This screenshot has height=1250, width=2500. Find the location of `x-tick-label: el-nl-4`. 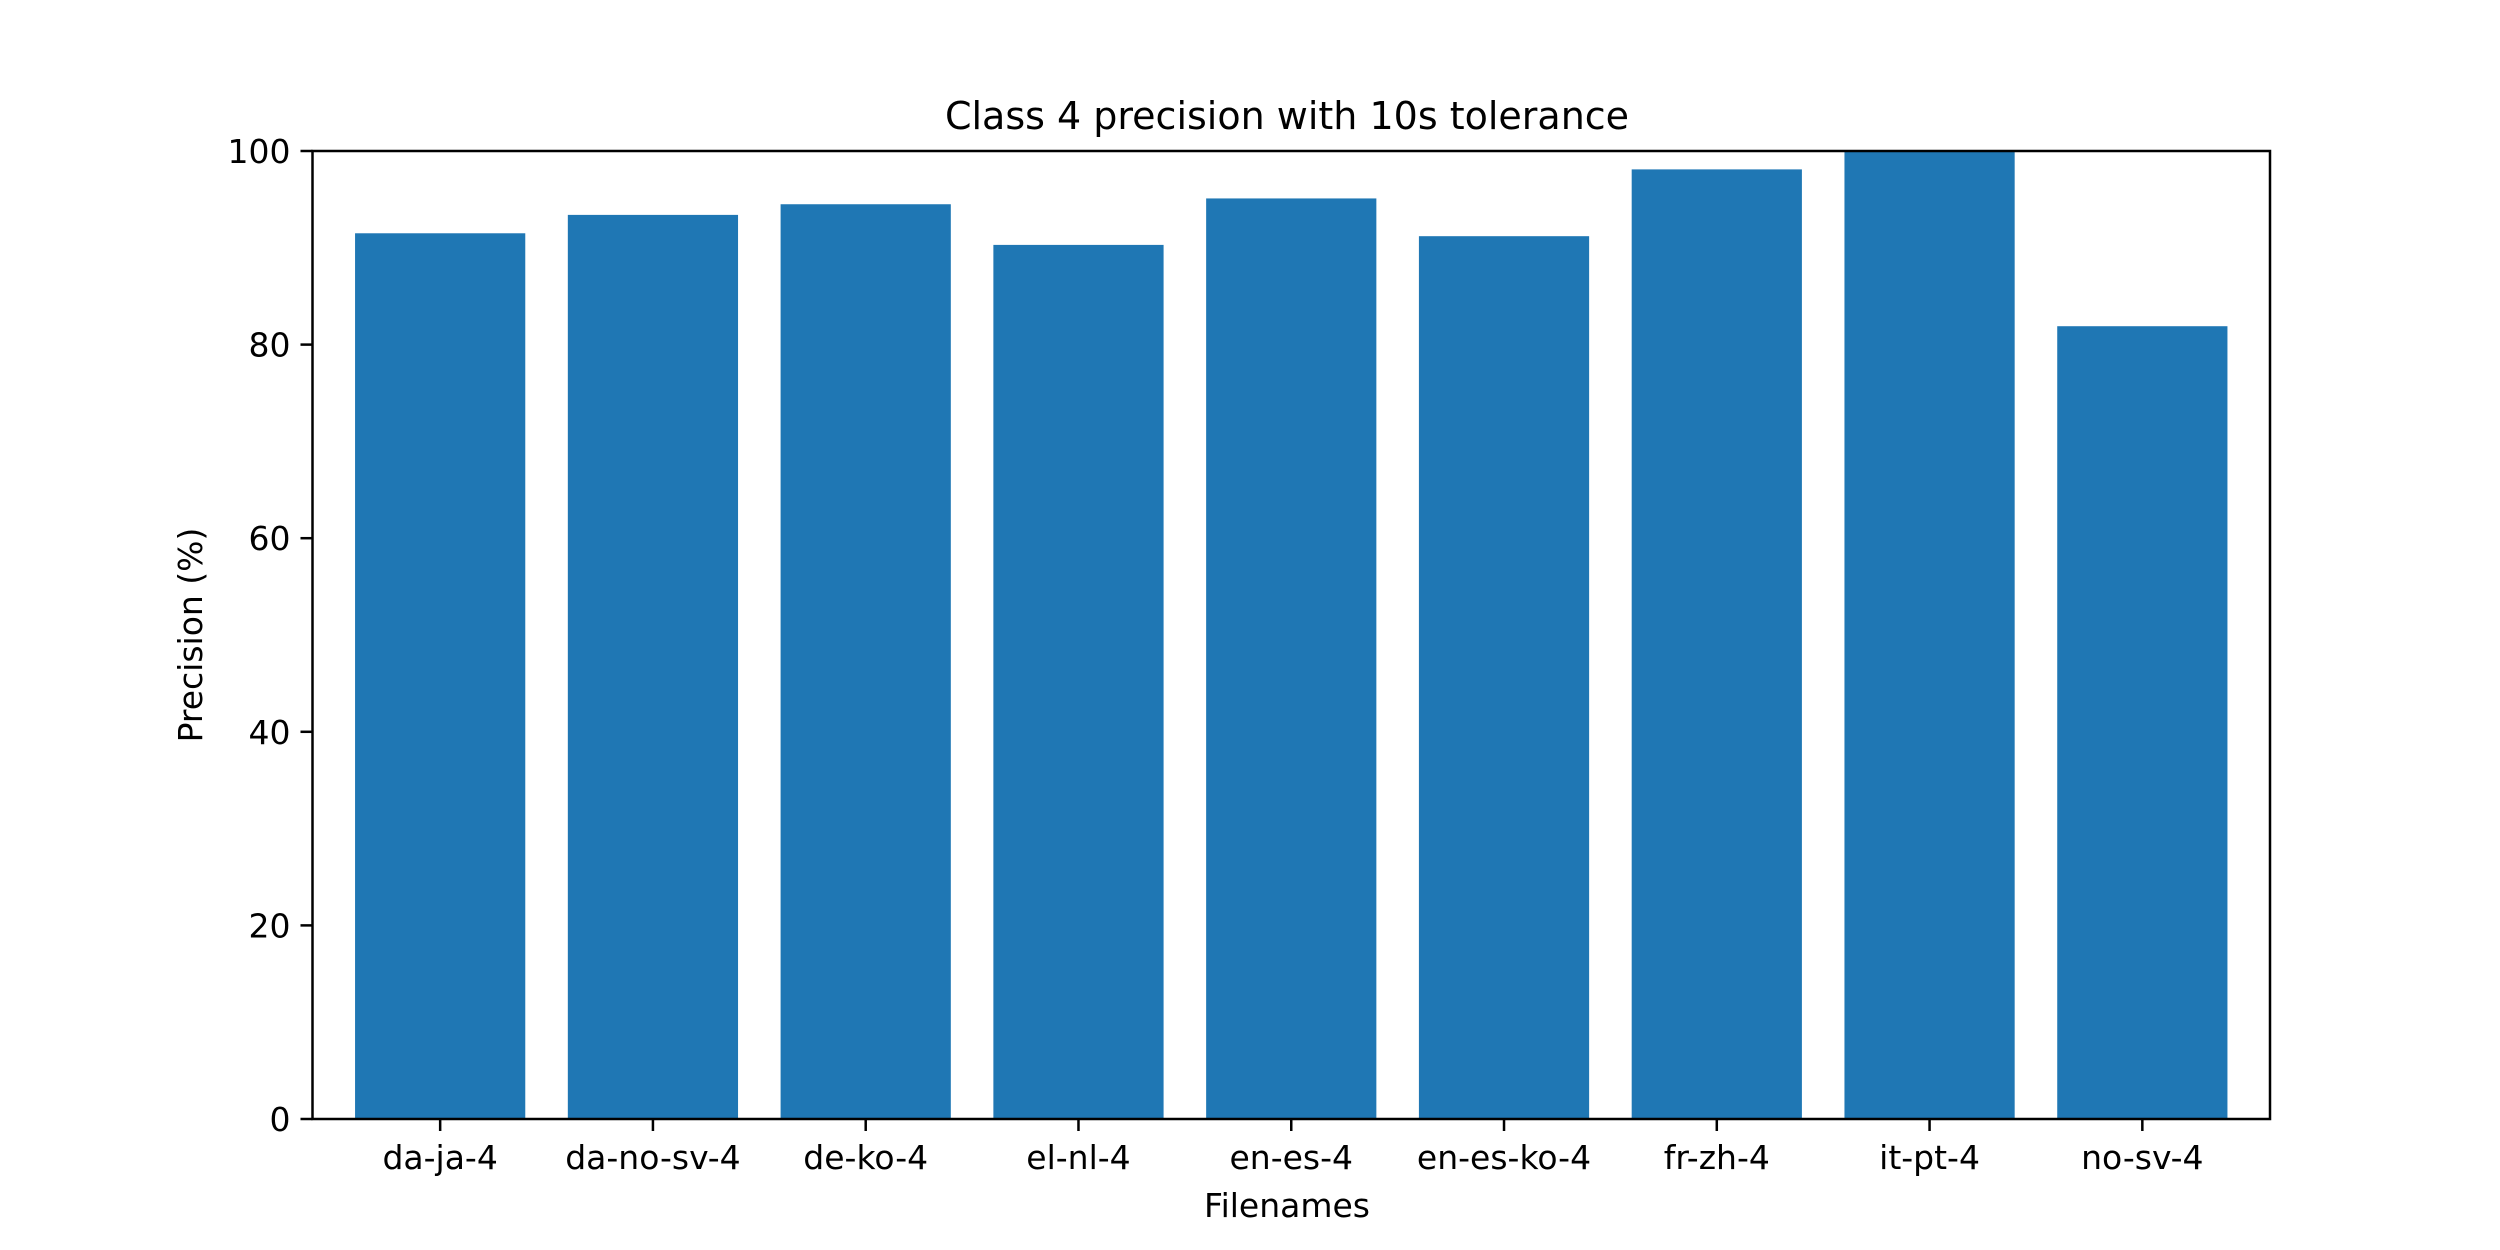

x-tick-label: el-nl-4 is located at coordinates (1078, 1157).